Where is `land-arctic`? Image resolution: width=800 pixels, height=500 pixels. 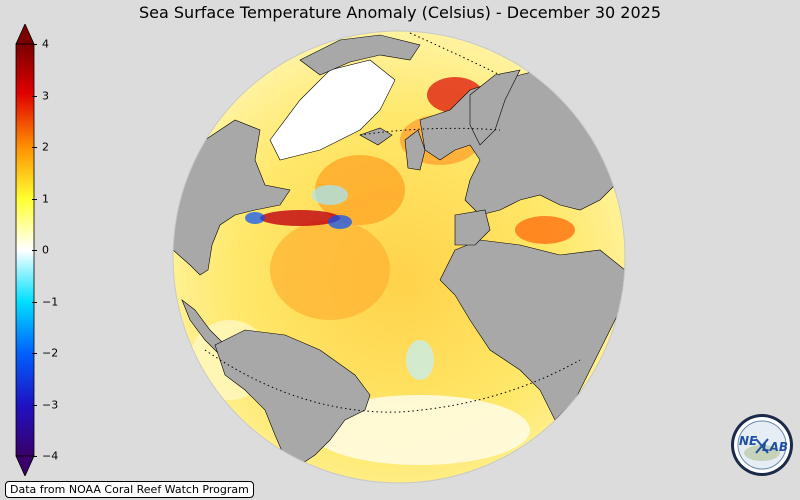 land-arctic is located at coordinates (360, 55).